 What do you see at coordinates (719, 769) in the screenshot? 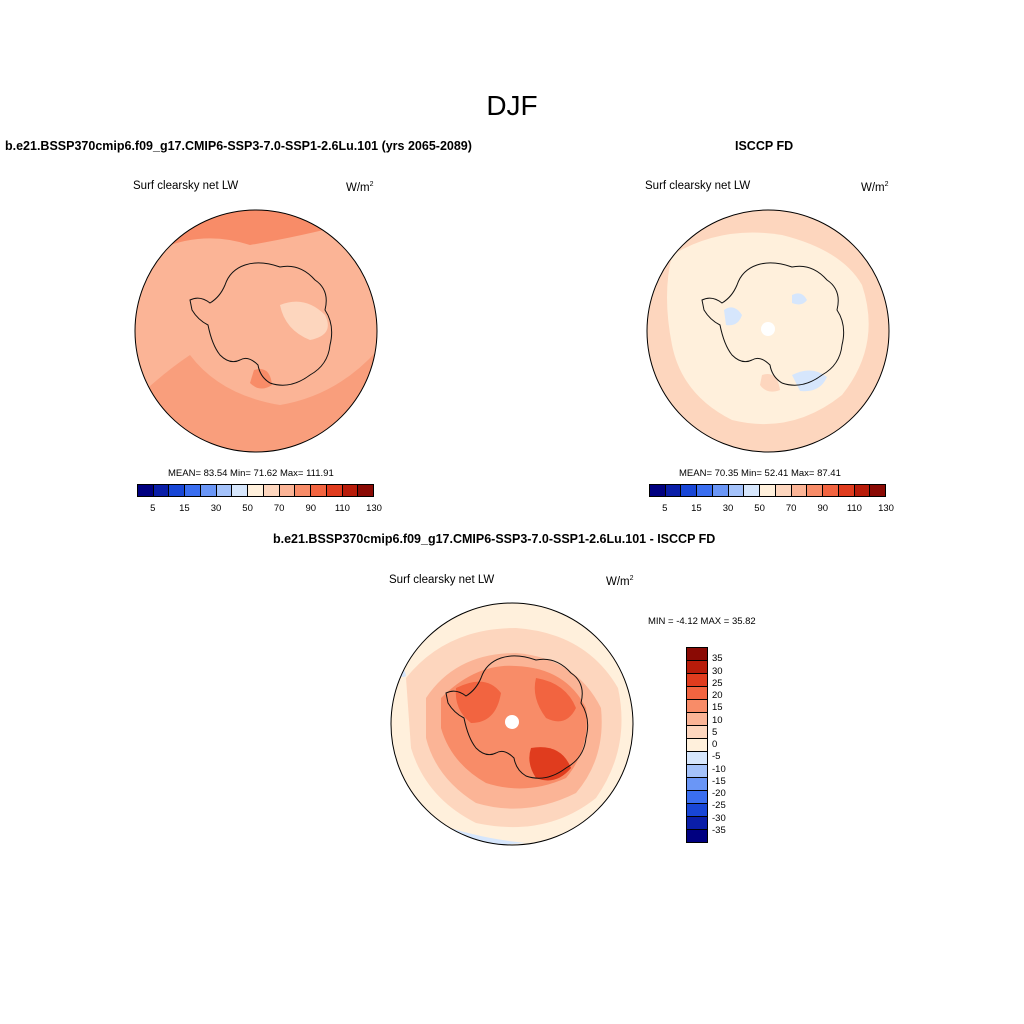
I see `colorbar-tick-label: -10` at bounding box center [719, 769].